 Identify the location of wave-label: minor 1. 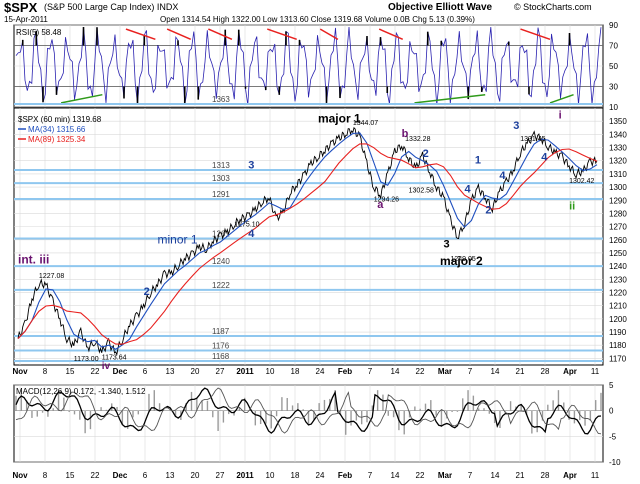
(178, 240).